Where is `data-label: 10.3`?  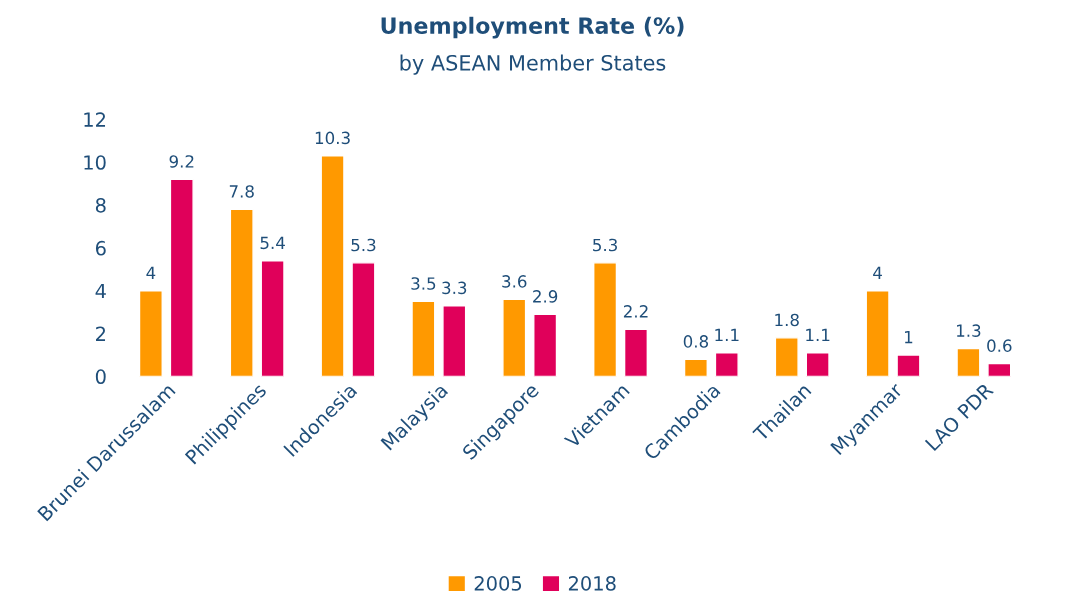
data-label: 10.3 is located at coordinates (332, 138).